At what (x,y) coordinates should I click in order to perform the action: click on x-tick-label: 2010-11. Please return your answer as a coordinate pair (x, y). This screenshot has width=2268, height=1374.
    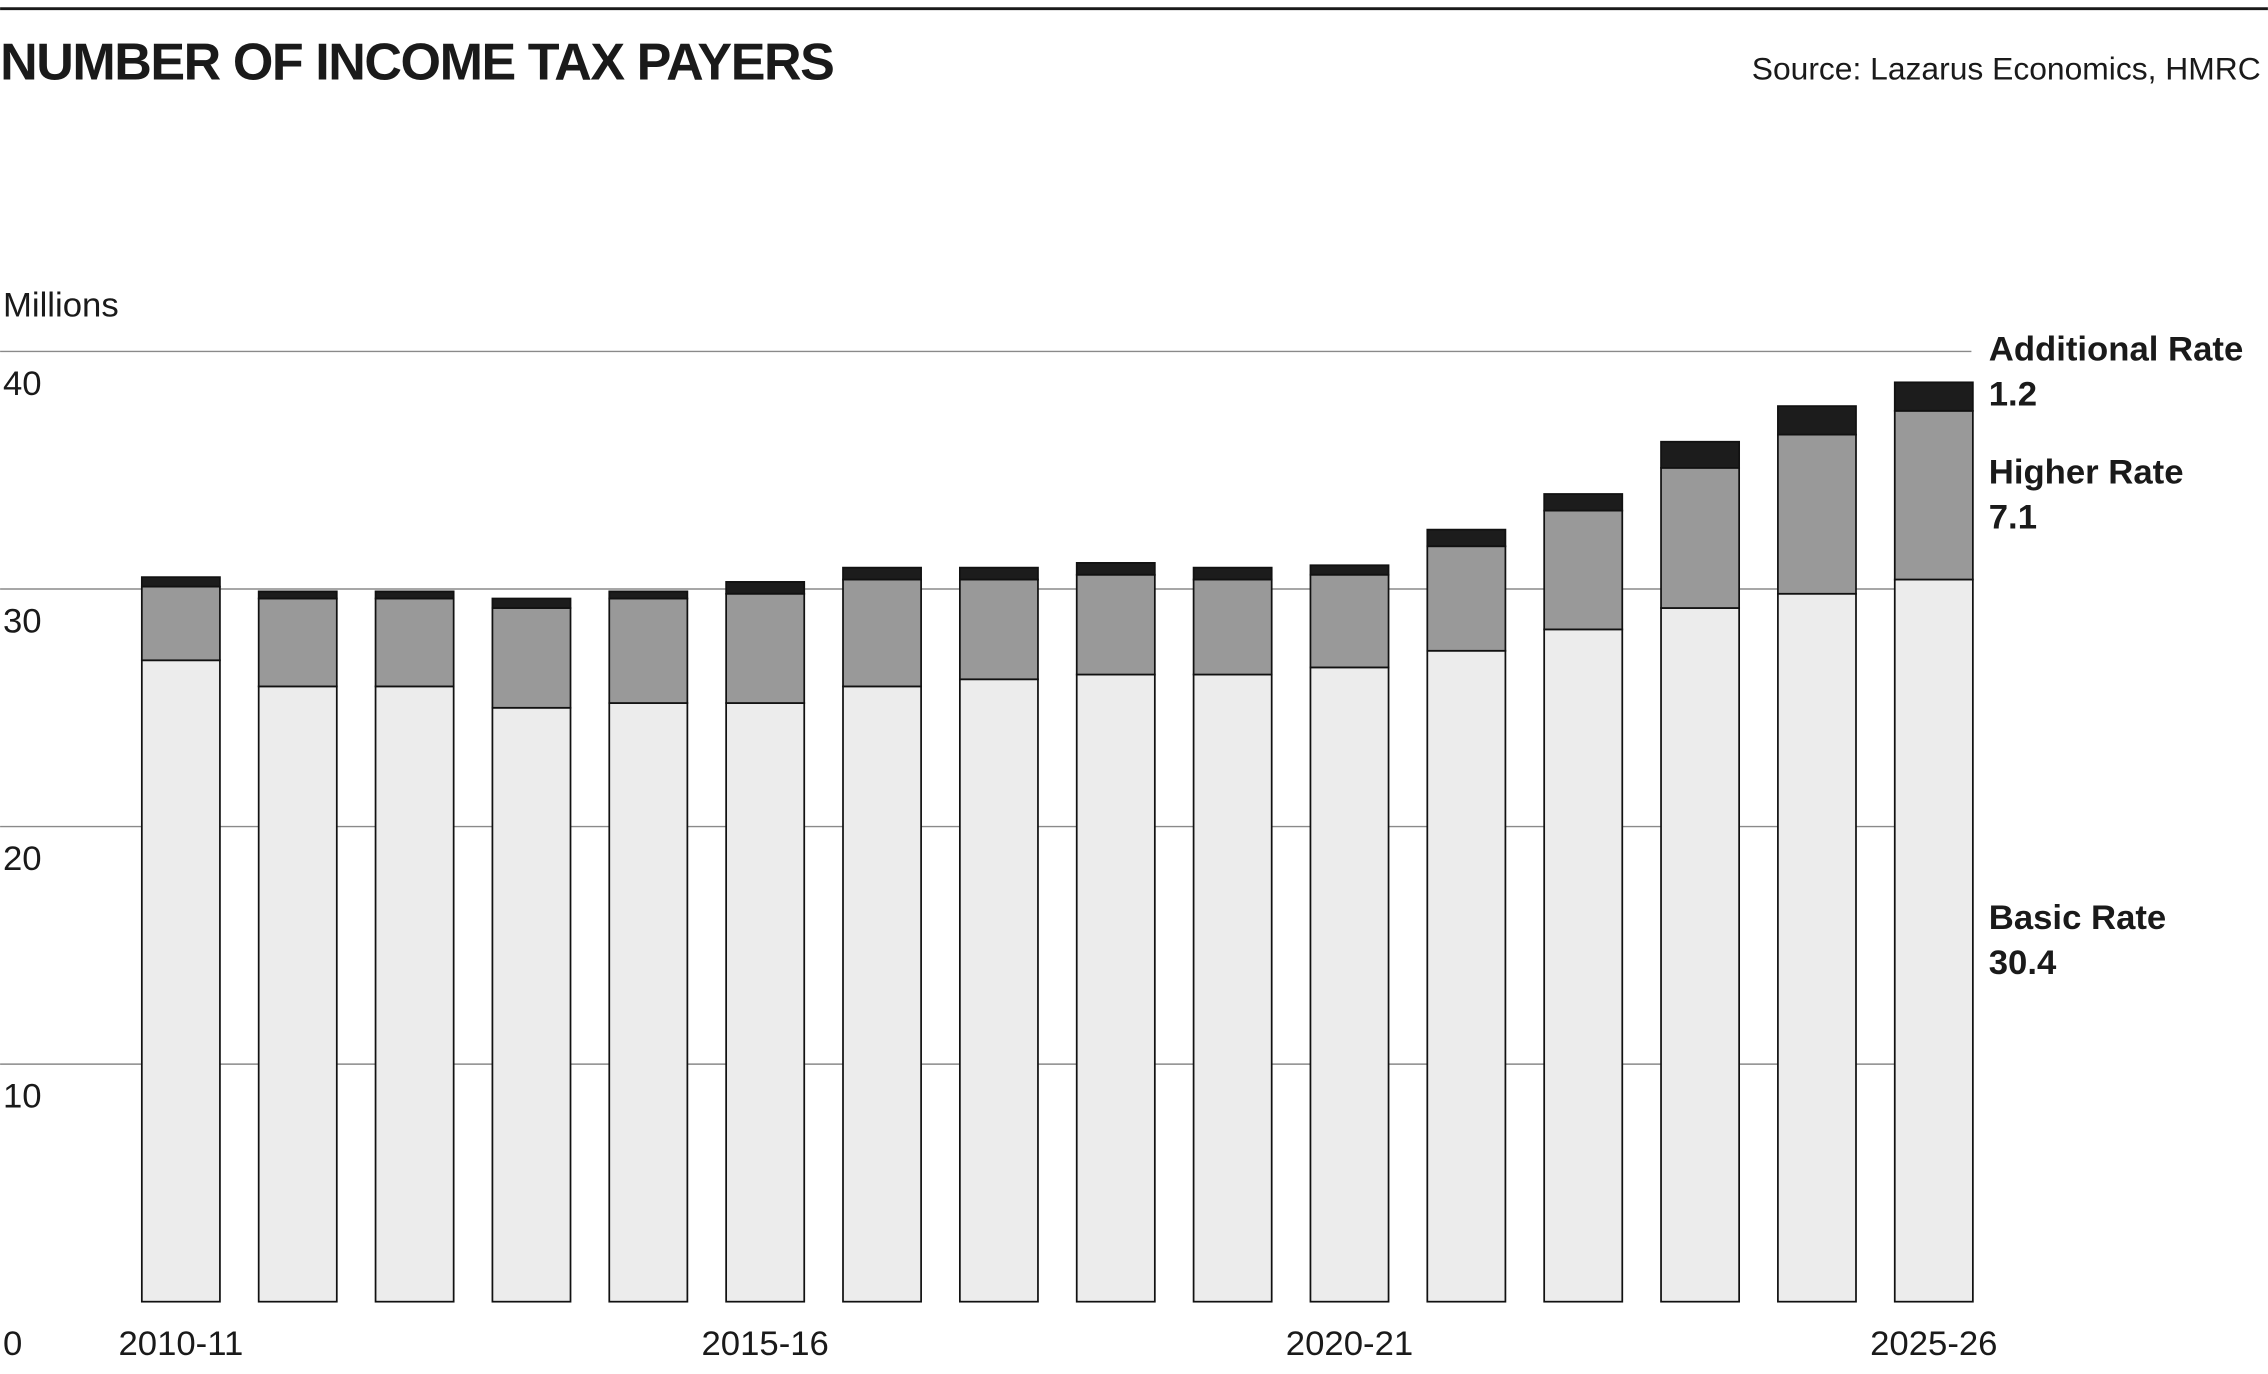
    Looking at the image, I should click on (180, 1344).